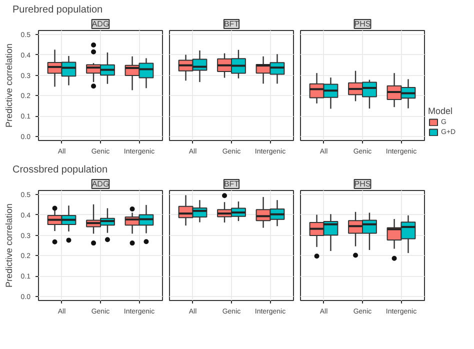  I want to click on text: Crossbred population, so click(60, 170).